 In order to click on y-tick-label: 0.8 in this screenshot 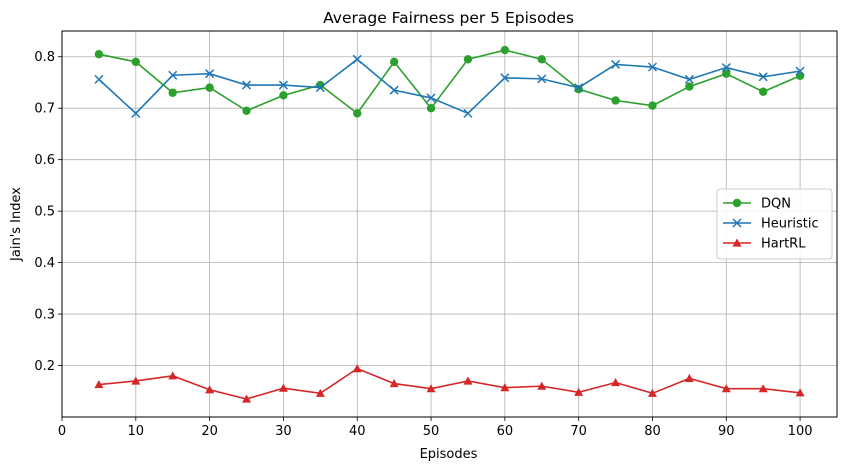, I will do `click(44, 57)`.